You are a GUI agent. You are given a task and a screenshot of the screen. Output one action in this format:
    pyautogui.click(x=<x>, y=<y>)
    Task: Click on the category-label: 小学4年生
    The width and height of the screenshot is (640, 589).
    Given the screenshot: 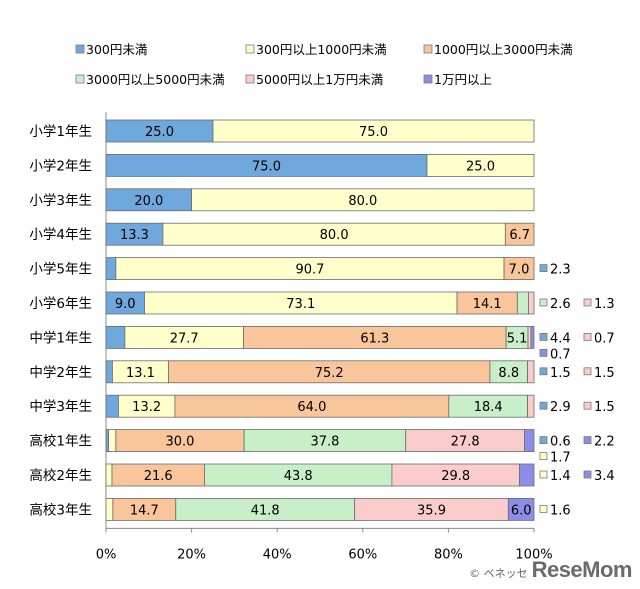 What is the action you would take?
    pyautogui.click(x=60, y=235)
    